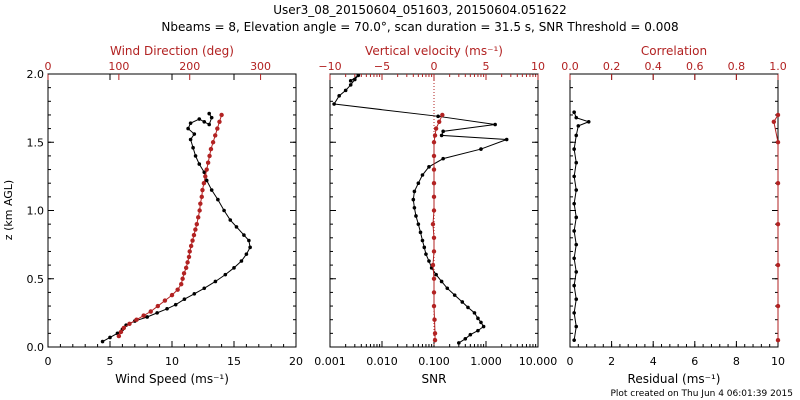 The image size is (800, 400). I want to click on panel2-xtick-top-label: −5, so click(382, 66).